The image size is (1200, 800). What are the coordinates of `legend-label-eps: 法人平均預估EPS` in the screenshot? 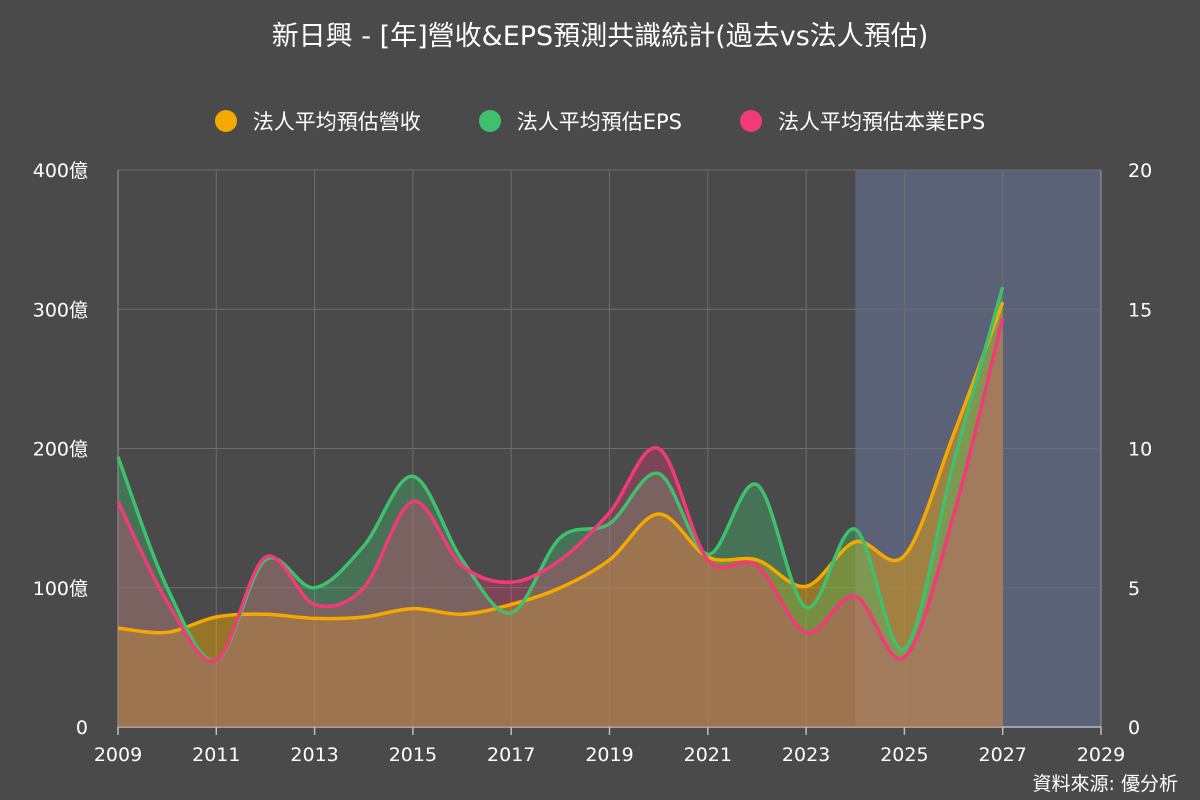 It's located at (599, 122).